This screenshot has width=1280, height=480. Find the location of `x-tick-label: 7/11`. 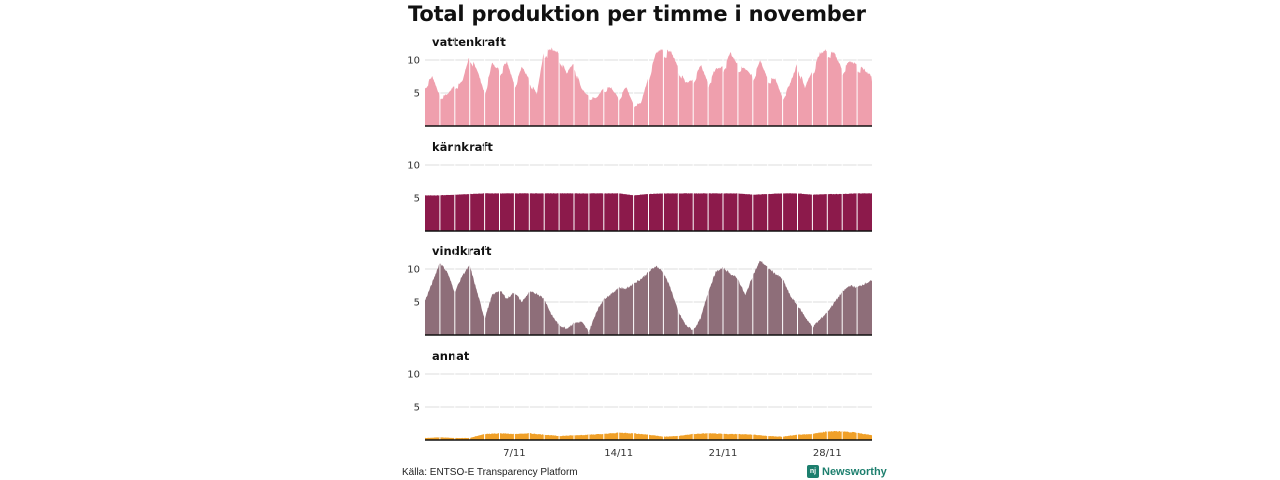

x-tick-label: 7/11 is located at coordinates (514, 453).